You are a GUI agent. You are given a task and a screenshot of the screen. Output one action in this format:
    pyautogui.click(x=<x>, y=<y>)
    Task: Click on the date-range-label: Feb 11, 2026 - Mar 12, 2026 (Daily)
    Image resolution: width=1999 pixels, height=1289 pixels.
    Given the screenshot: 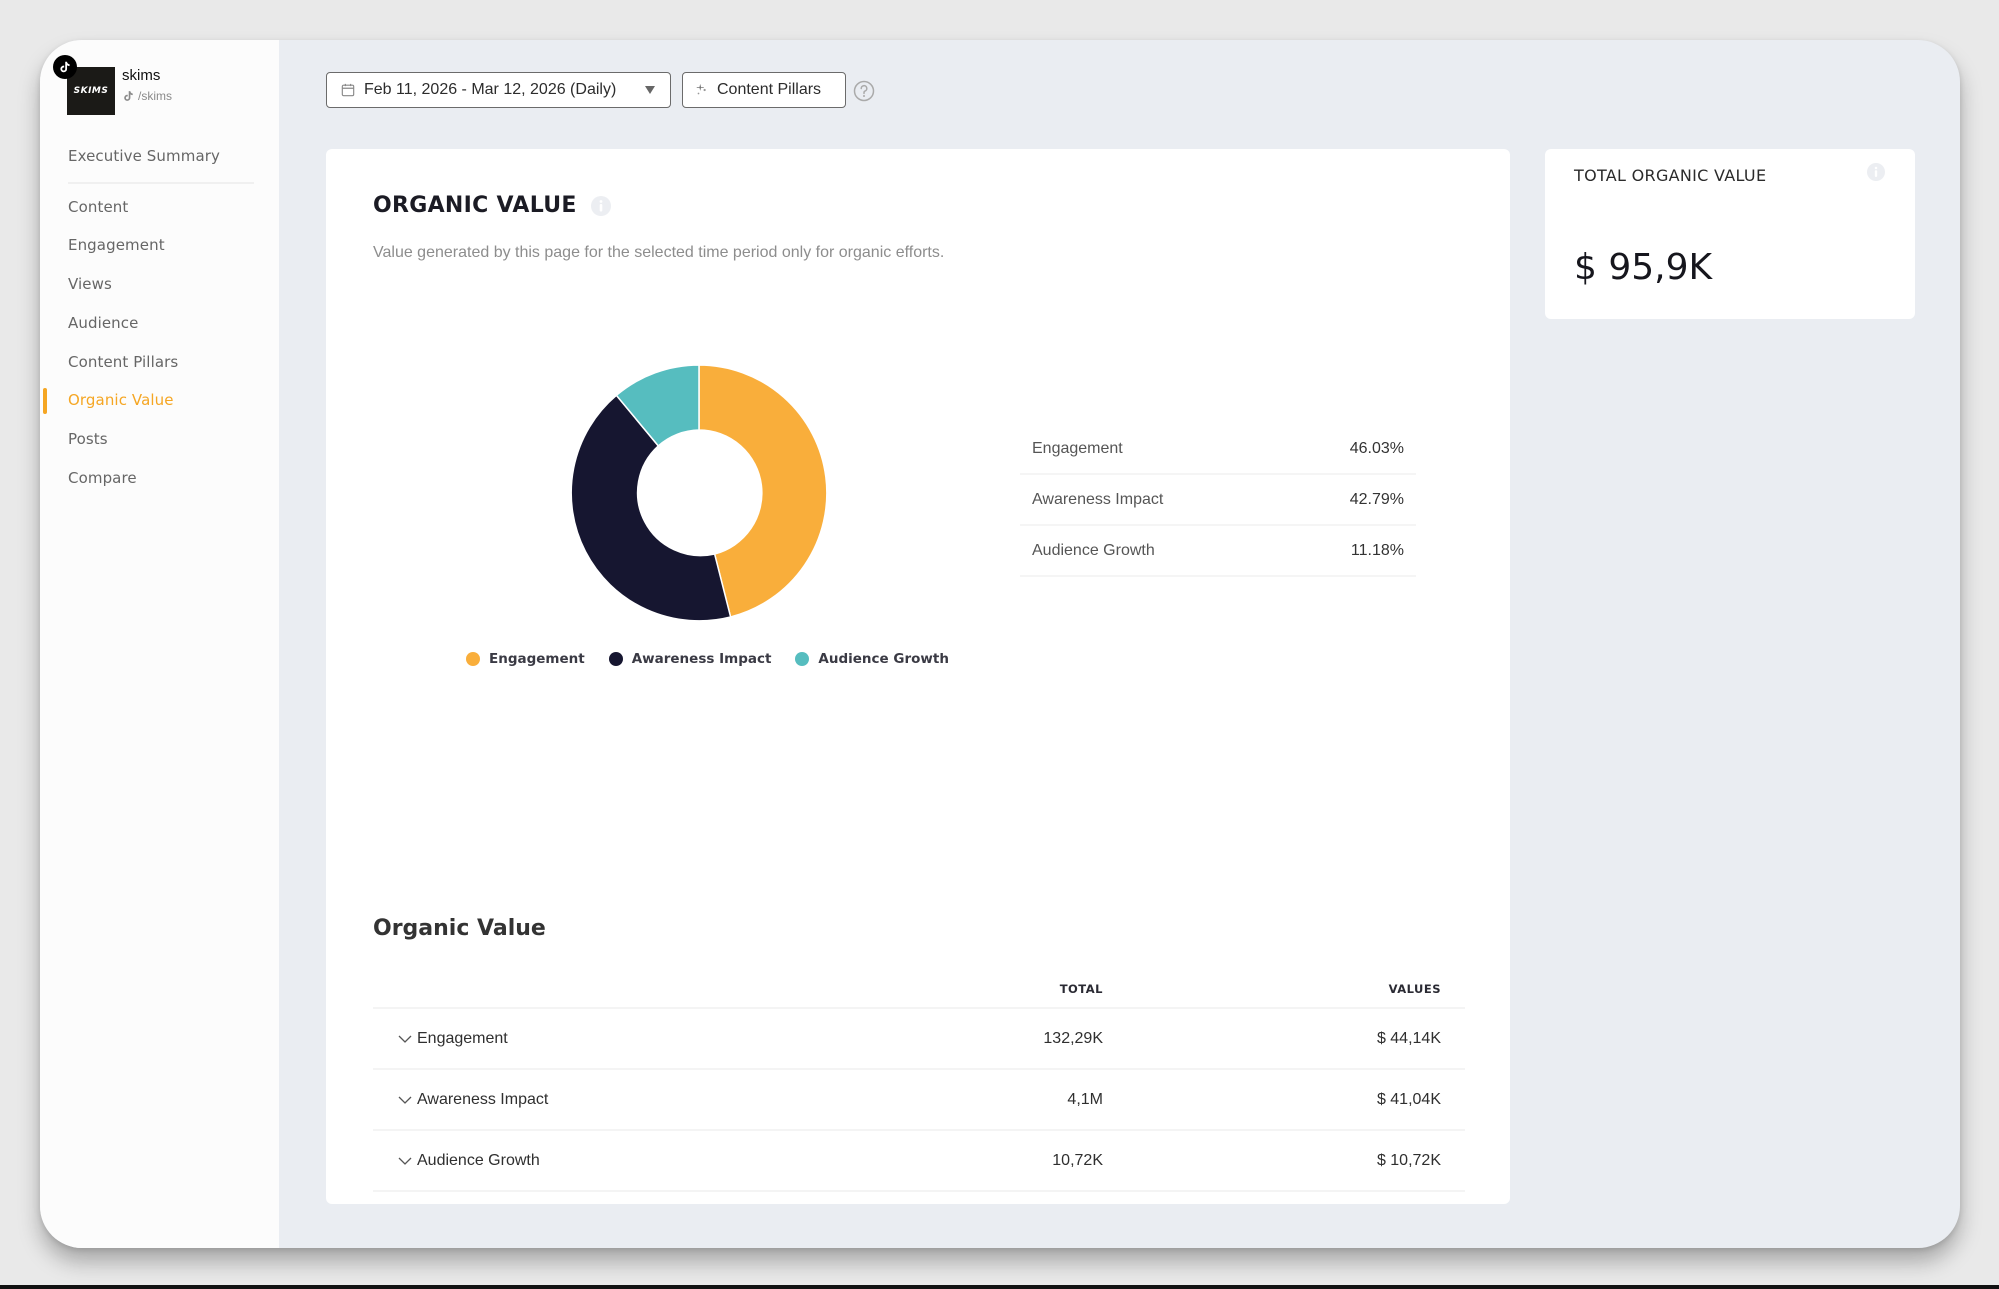 What is the action you would take?
    pyautogui.click(x=490, y=89)
    